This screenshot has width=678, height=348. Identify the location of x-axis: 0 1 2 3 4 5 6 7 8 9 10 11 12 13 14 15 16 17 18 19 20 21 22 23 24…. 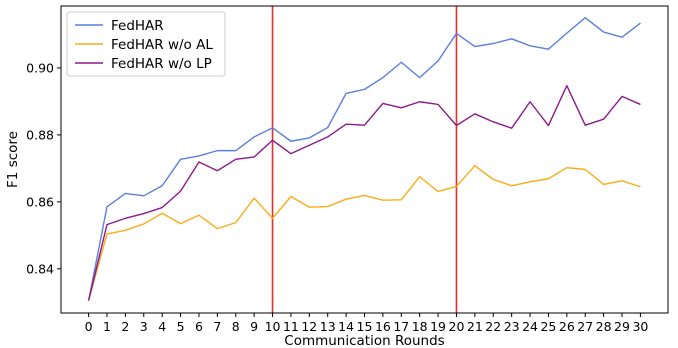
(366, 323).